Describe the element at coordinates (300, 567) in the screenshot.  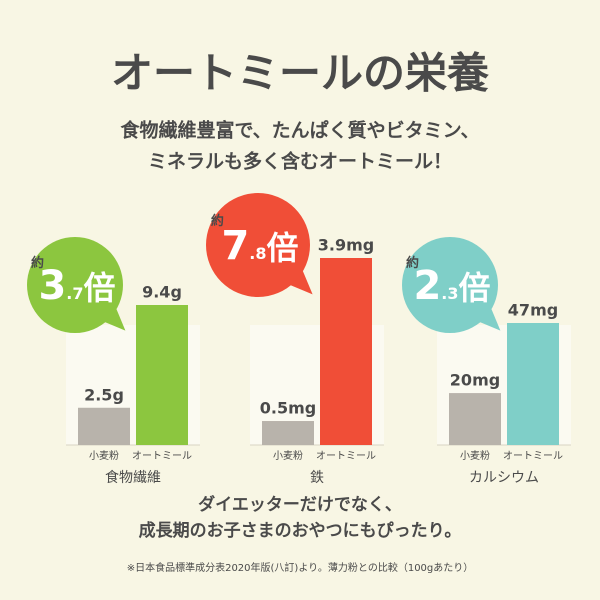
I see `note: ※日本食品標準成分表2020年版(八訂)より。薄力粉との比較（100gあたり）` at that location.